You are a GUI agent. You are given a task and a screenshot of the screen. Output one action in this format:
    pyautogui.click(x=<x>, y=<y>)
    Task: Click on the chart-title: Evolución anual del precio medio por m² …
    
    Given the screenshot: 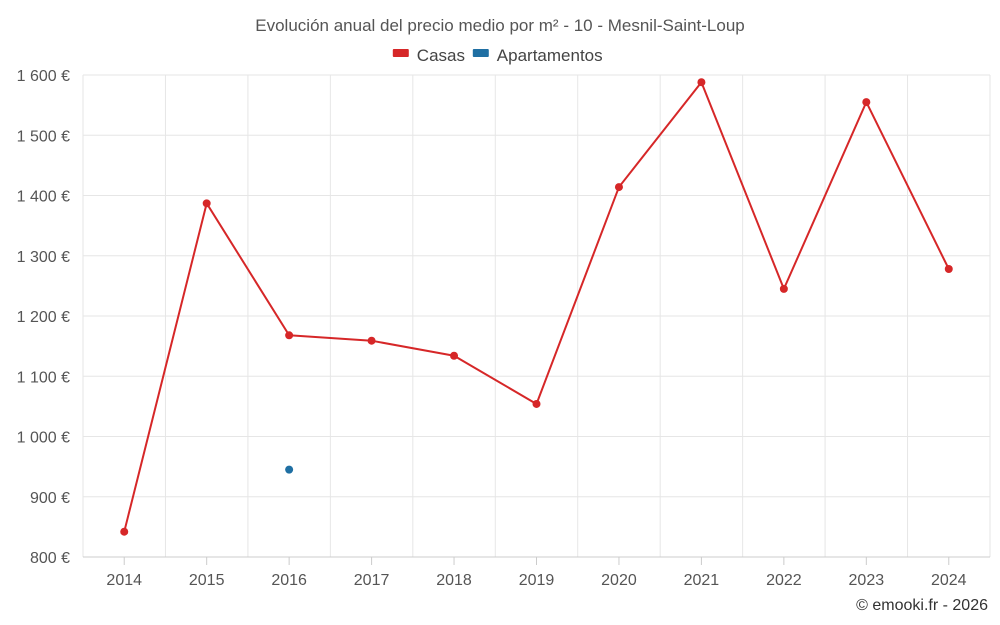 What is the action you would take?
    pyautogui.click(x=499, y=25)
    